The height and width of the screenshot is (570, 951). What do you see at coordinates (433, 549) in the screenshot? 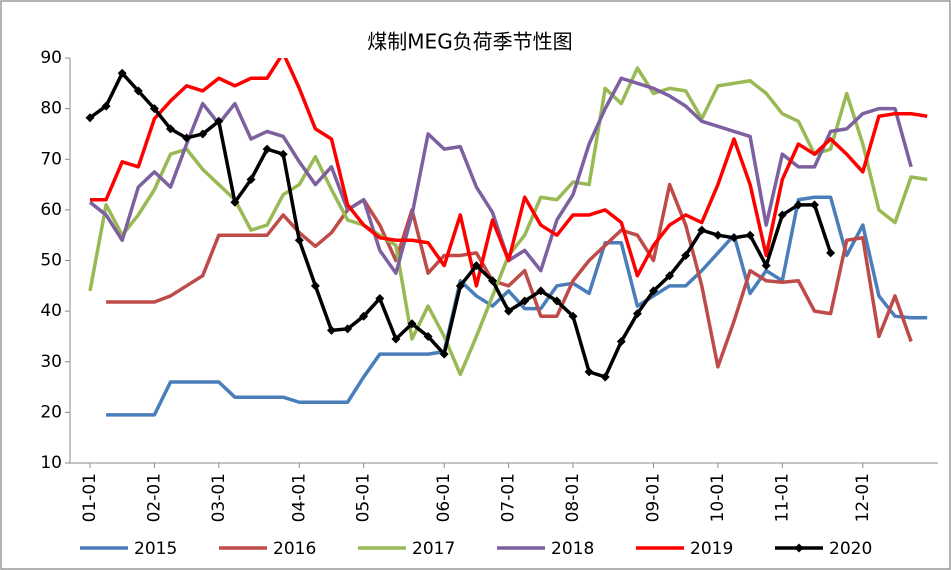
I see `legend-label: 2017` at bounding box center [433, 549].